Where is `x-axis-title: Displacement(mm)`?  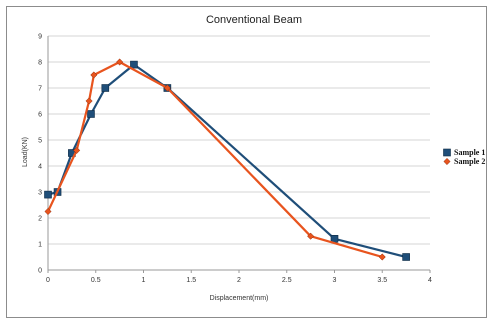 x-axis-title: Displacement(mm) is located at coordinates (239, 298).